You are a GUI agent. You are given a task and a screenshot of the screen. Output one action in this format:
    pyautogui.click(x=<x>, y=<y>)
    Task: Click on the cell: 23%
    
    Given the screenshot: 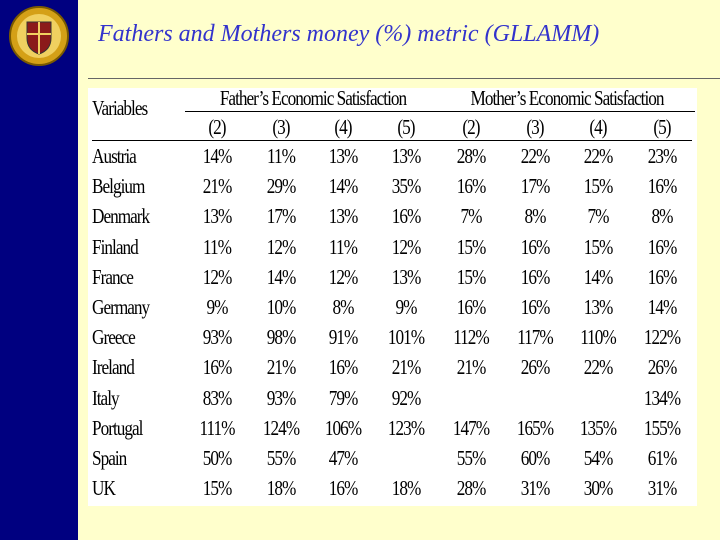 What is the action you would take?
    pyautogui.click(x=662, y=156)
    